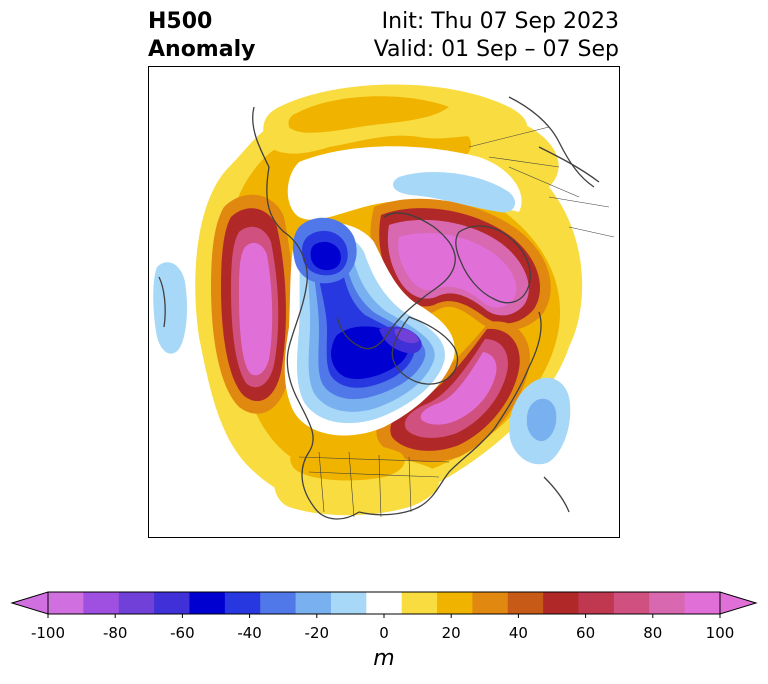  What do you see at coordinates (451, 633) in the screenshot?
I see `colorbar-tick-label: 20` at bounding box center [451, 633].